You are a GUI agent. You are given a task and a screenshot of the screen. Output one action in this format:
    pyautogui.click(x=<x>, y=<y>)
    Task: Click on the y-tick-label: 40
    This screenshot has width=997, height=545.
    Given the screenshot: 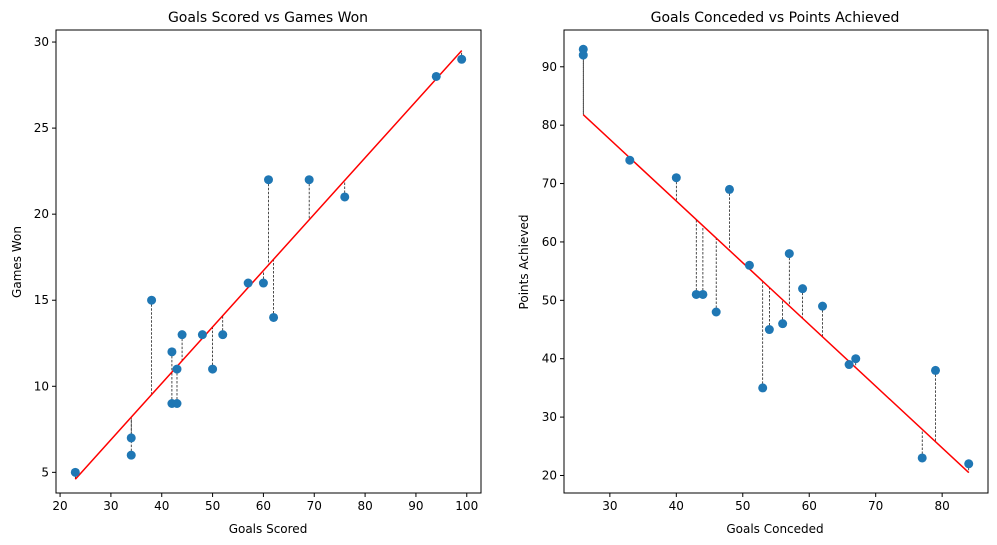 What is the action you would take?
    pyautogui.click(x=549, y=359)
    